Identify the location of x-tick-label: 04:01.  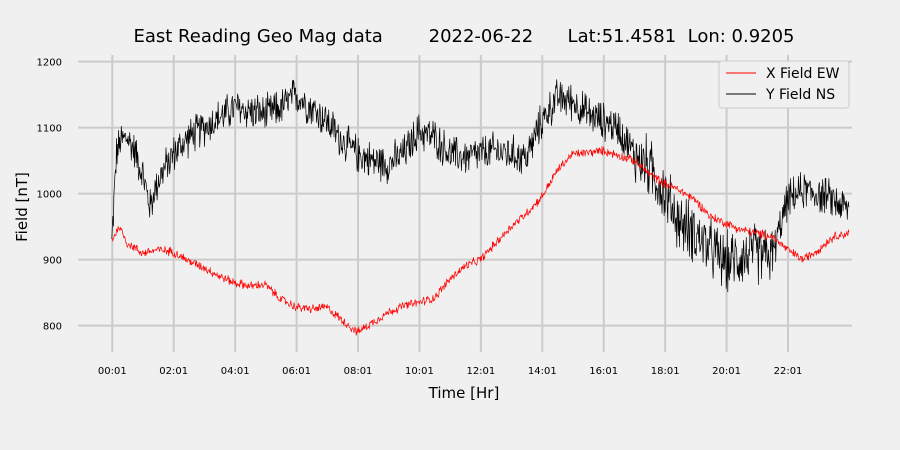
(235, 371).